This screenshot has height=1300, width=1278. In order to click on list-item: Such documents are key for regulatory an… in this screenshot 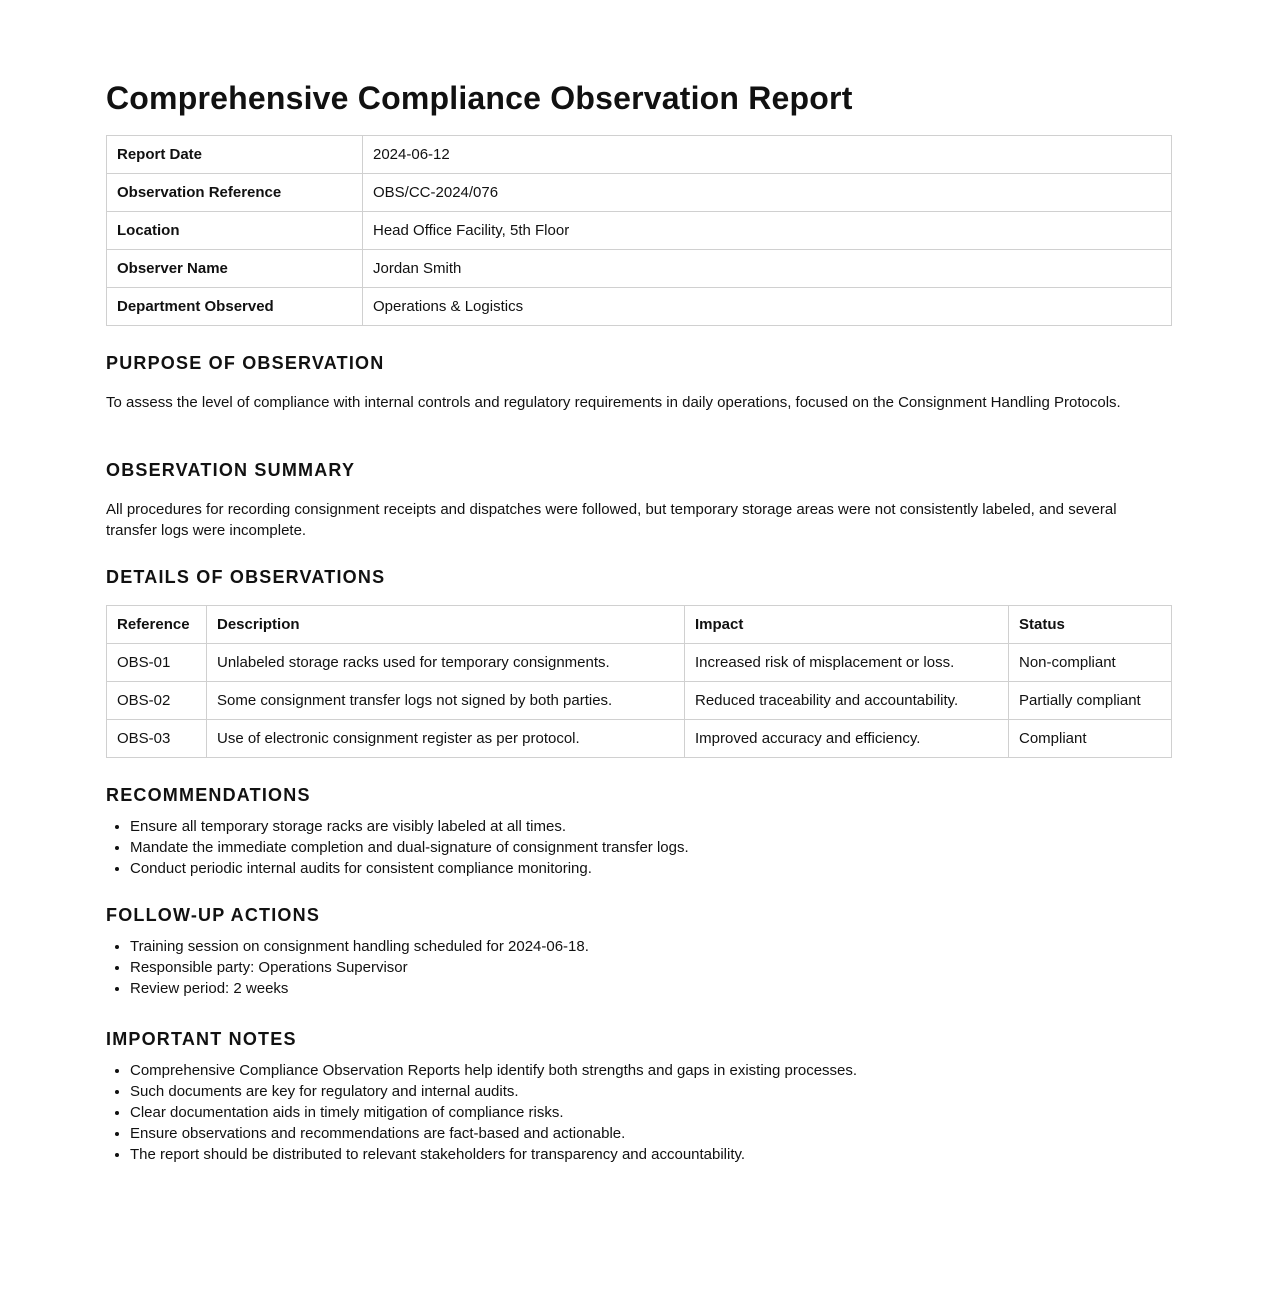, I will do `click(493, 1091)`.